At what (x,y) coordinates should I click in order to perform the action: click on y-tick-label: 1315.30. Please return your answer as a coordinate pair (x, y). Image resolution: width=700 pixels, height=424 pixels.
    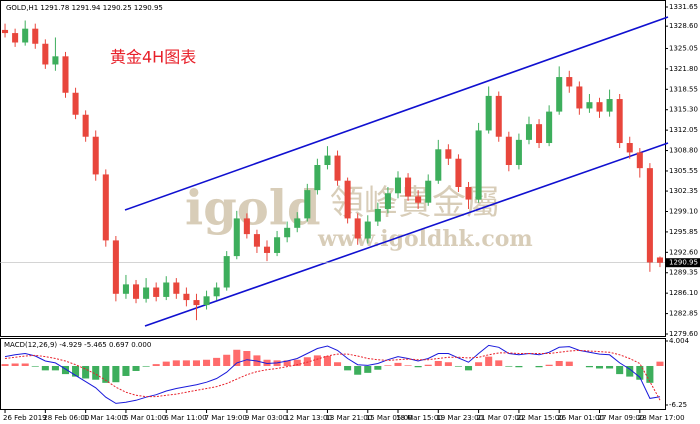
    Looking at the image, I should click on (683, 110).